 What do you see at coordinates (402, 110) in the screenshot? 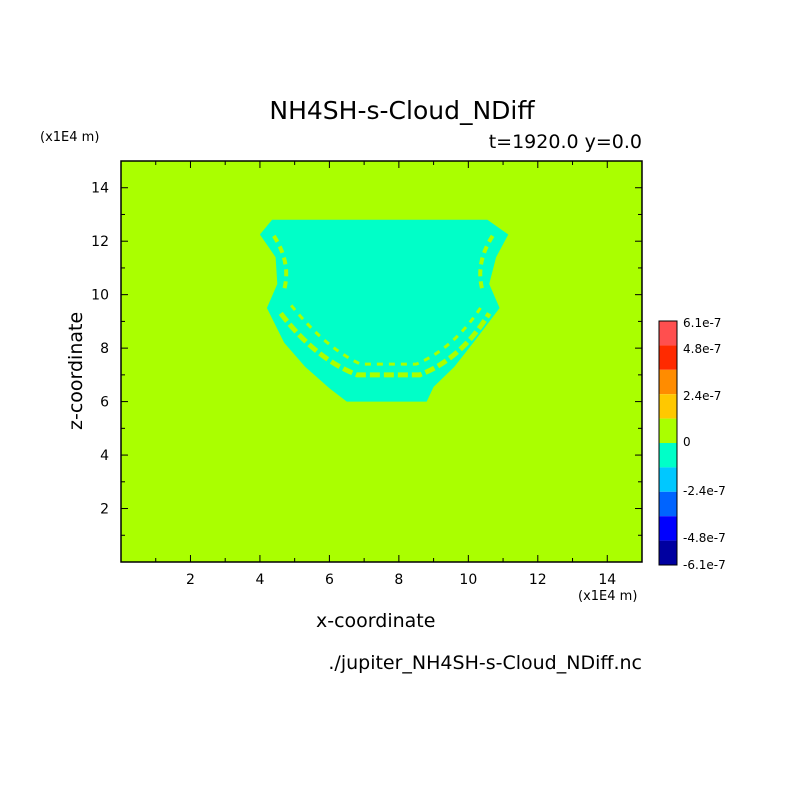
I see `chart-title: NH4SH-s-Cloud_NDiff` at bounding box center [402, 110].